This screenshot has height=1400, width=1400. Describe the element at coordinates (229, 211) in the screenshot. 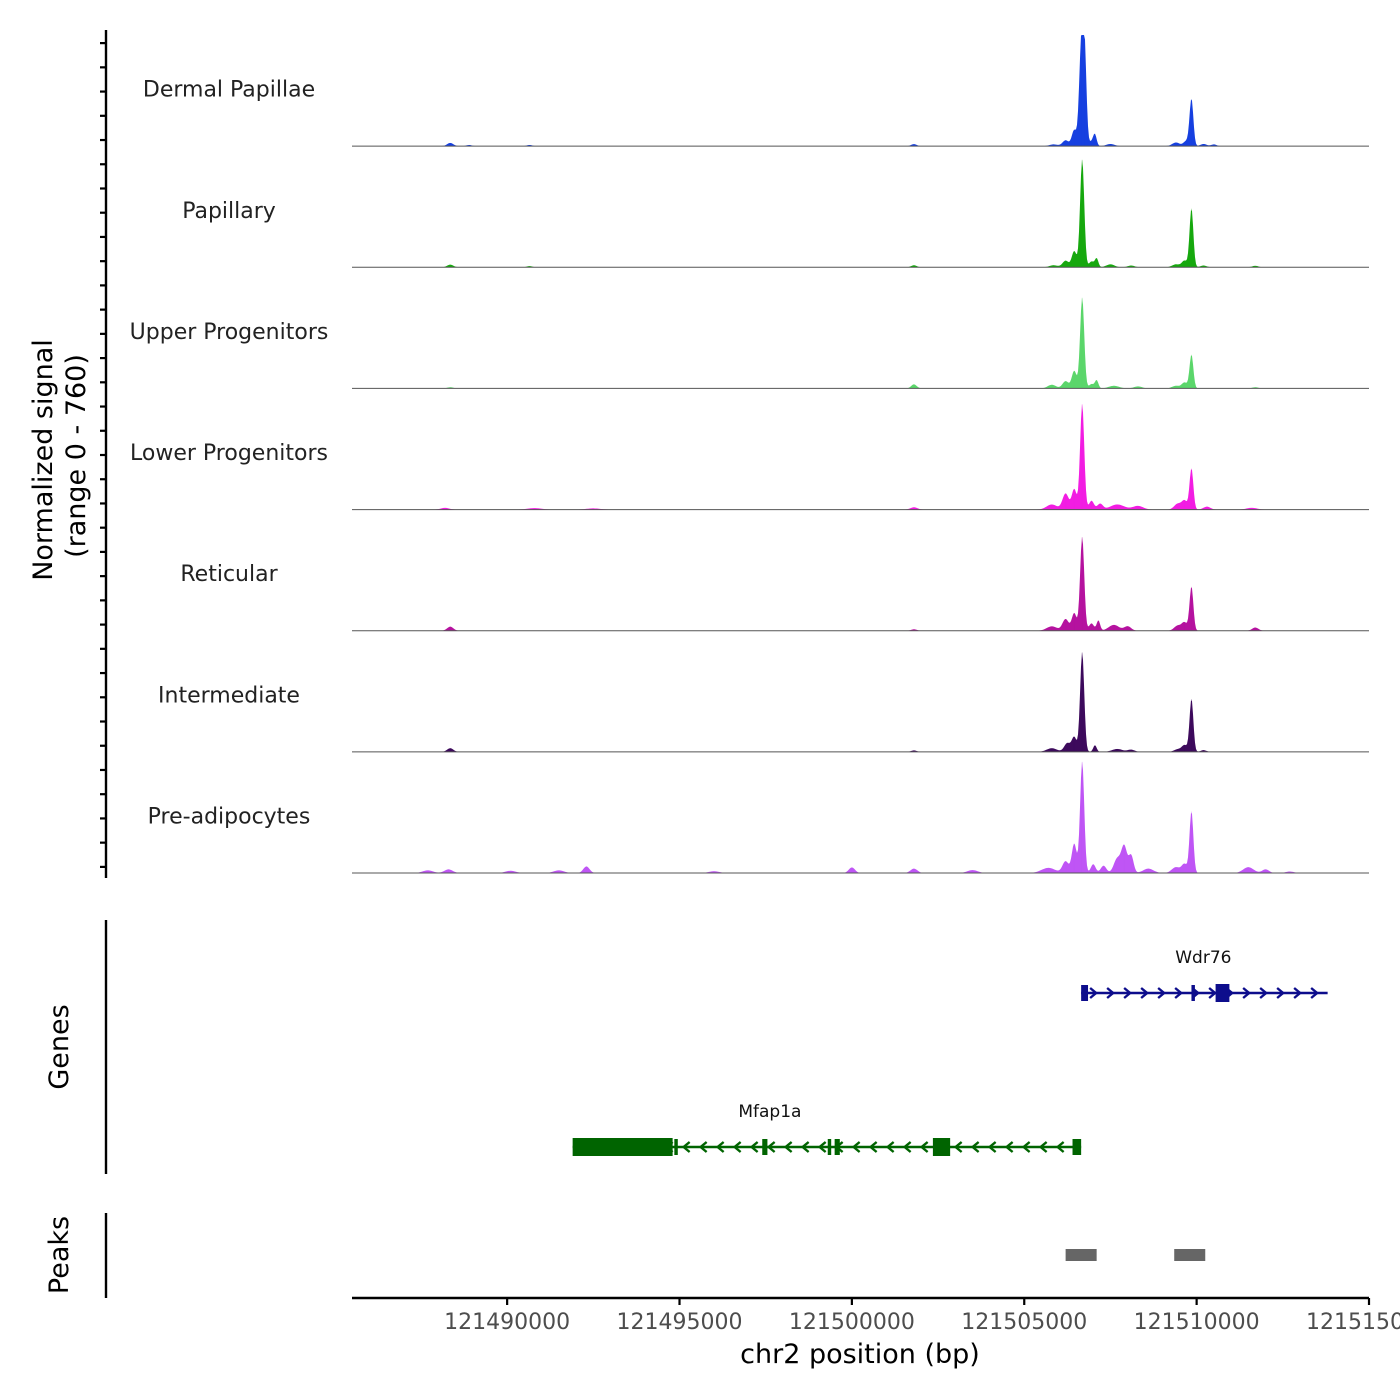

I see `track-label: Papillary` at that location.